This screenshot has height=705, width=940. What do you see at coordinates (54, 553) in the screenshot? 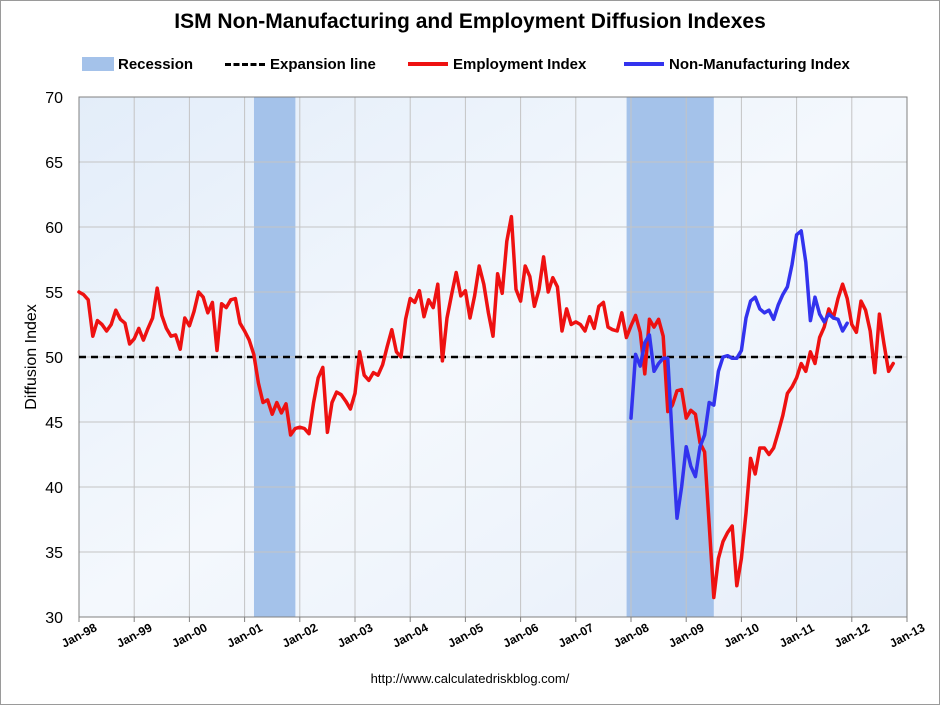
I see `y-tick-label-35: 35` at bounding box center [54, 553].